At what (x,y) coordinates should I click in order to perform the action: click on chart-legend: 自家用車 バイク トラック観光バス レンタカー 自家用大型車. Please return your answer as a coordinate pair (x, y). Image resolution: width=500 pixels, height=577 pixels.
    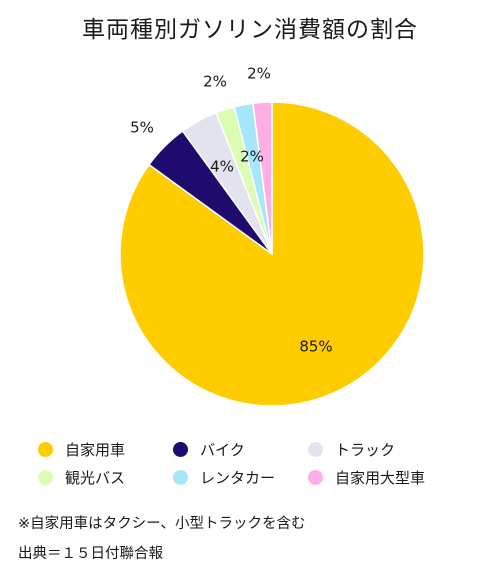
    Looking at the image, I should click on (258, 463).